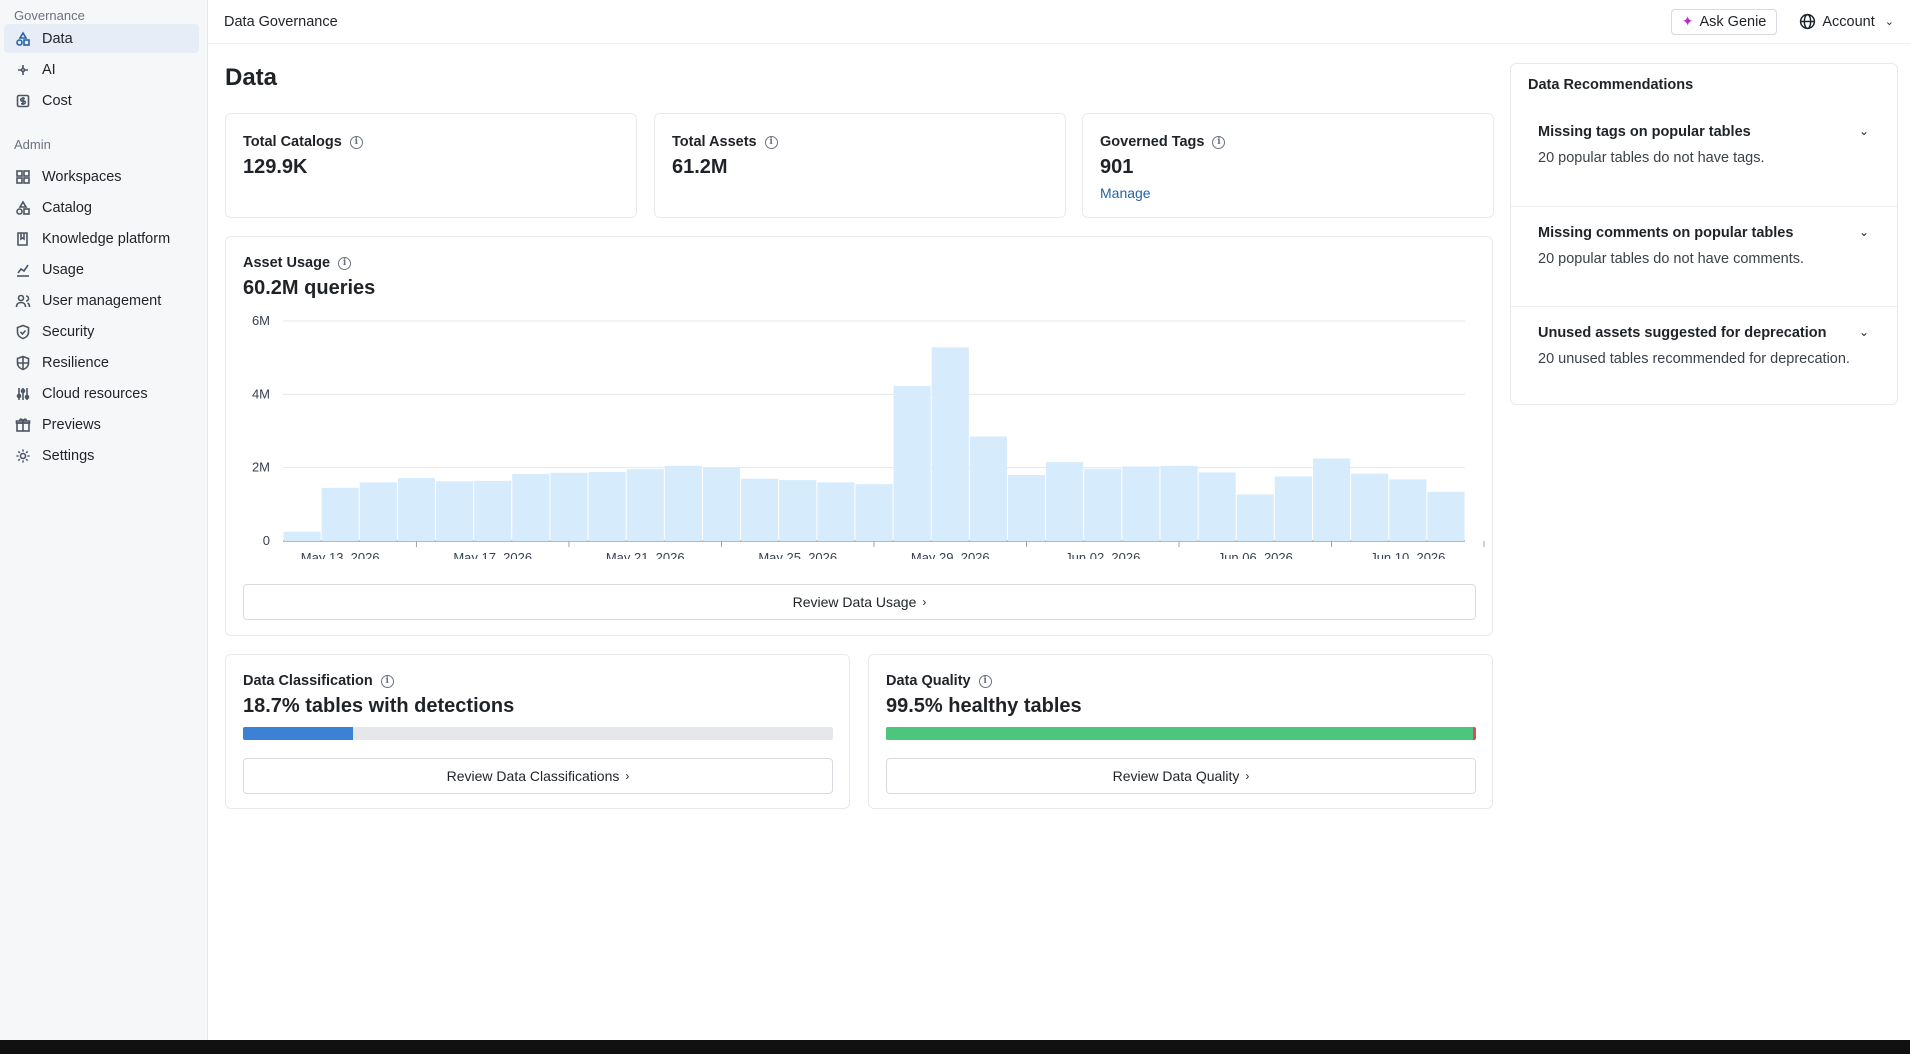 This screenshot has width=1910, height=1054. I want to click on sidebar-item-label: Cloud resources, so click(95, 393).